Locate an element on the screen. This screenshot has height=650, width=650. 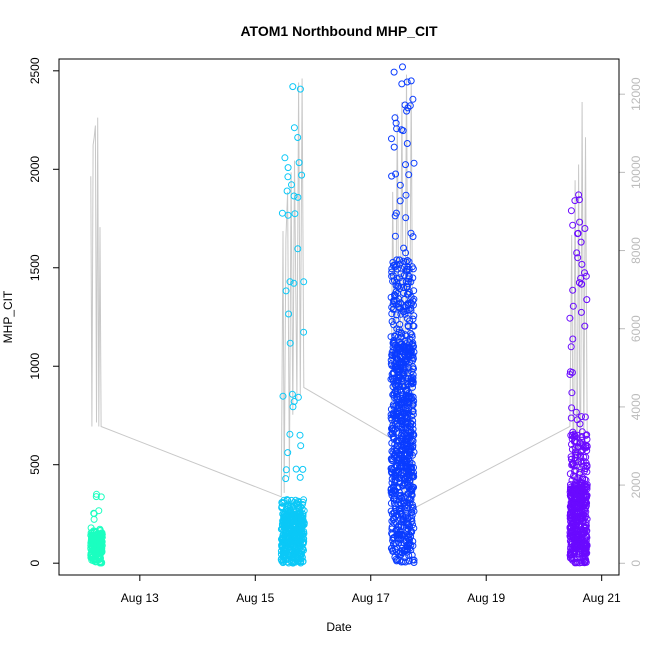
scatter-point-peak is located at coordinates (96, 494).